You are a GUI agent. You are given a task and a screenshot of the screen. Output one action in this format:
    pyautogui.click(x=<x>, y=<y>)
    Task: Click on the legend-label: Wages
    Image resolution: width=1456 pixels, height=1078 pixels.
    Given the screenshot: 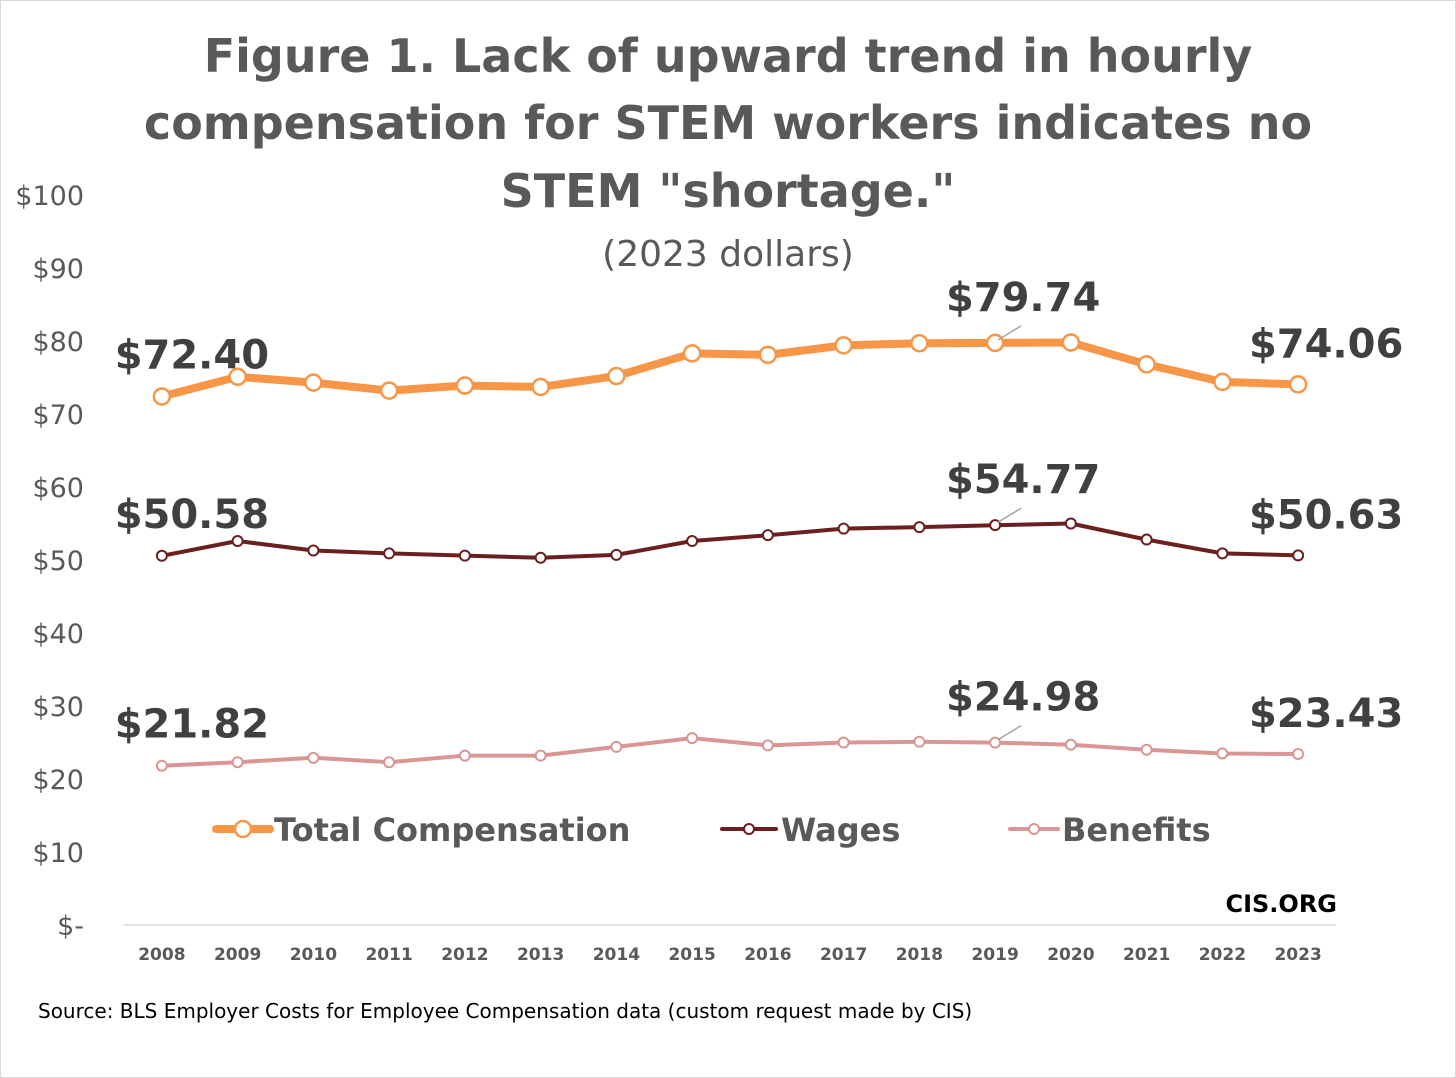 What is the action you would take?
    pyautogui.click(x=840, y=830)
    